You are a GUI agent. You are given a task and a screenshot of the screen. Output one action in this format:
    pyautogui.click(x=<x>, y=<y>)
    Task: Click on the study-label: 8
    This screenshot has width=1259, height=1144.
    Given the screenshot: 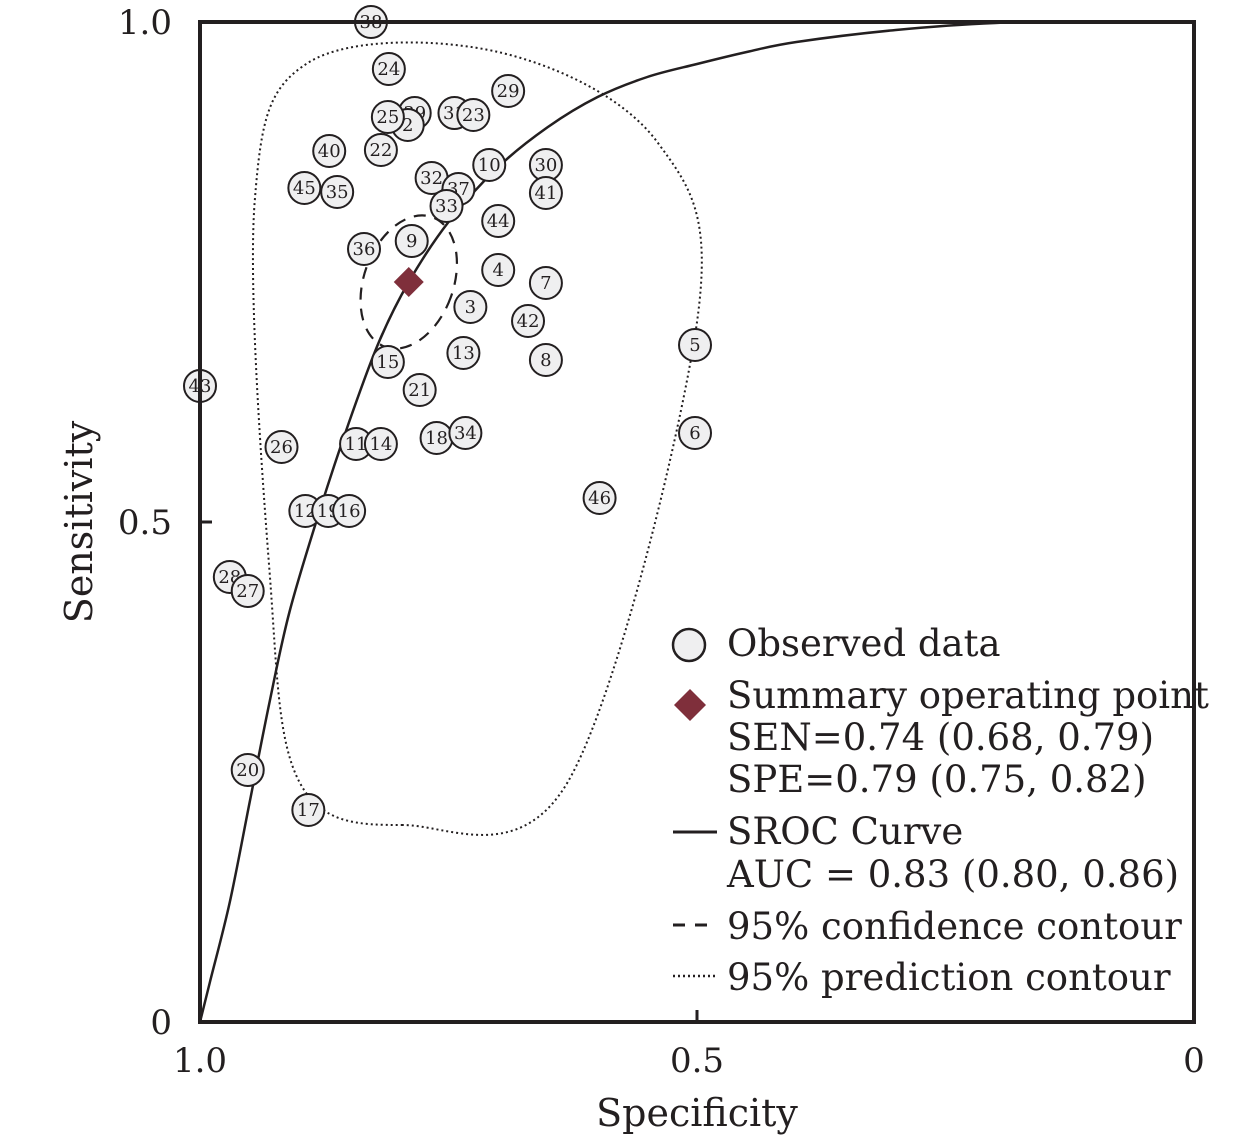 What is the action you would take?
    pyautogui.click(x=545, y=360)
    